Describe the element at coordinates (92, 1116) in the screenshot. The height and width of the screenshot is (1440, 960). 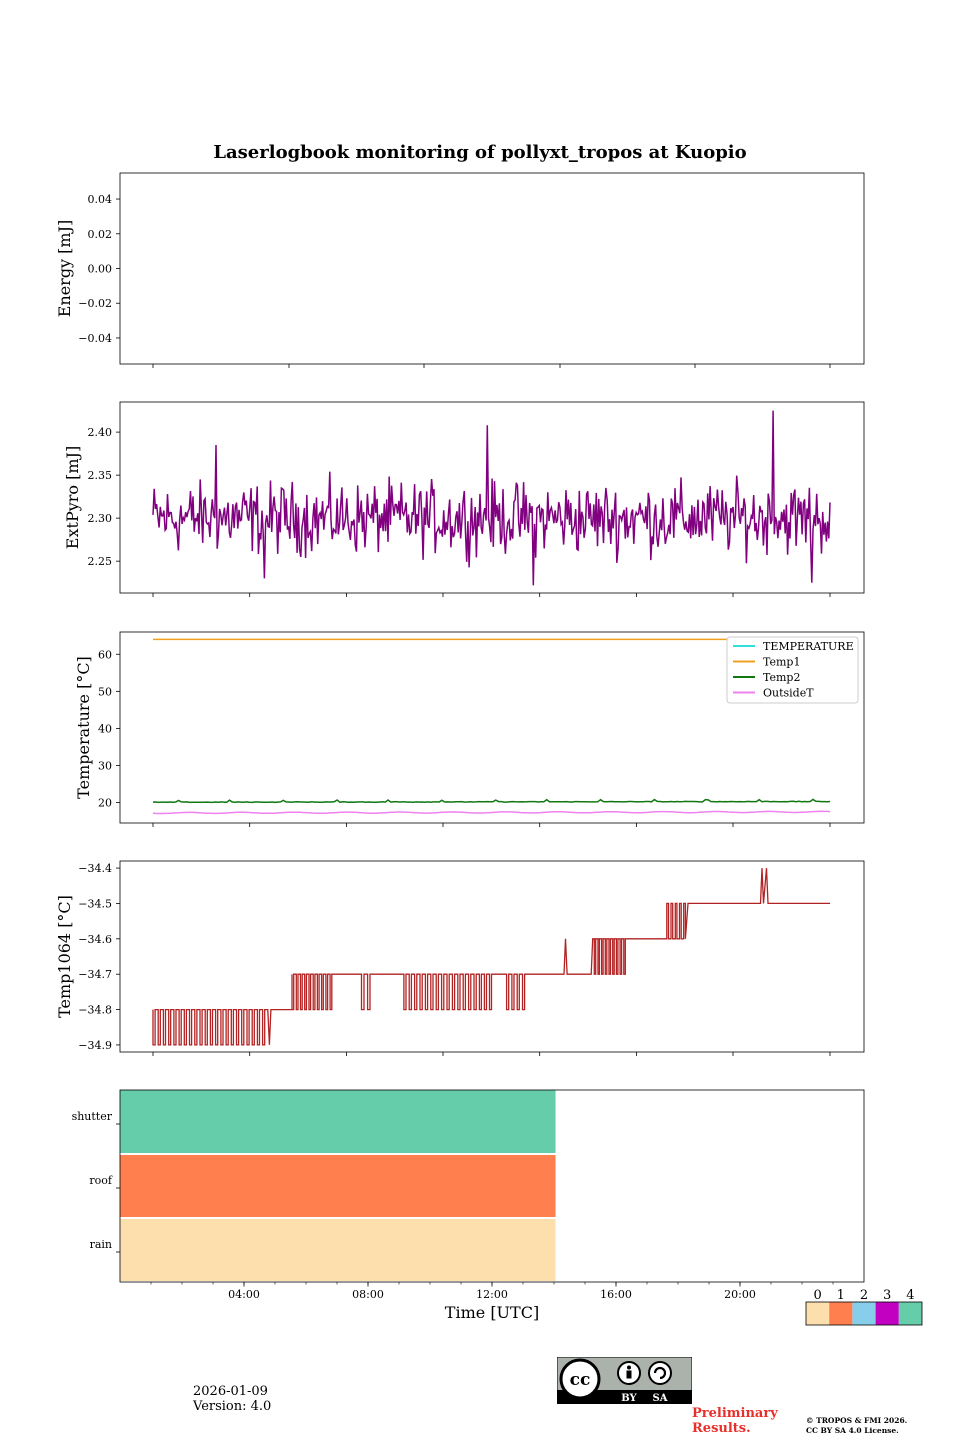
I see `status-row-label: shutter` at that location.